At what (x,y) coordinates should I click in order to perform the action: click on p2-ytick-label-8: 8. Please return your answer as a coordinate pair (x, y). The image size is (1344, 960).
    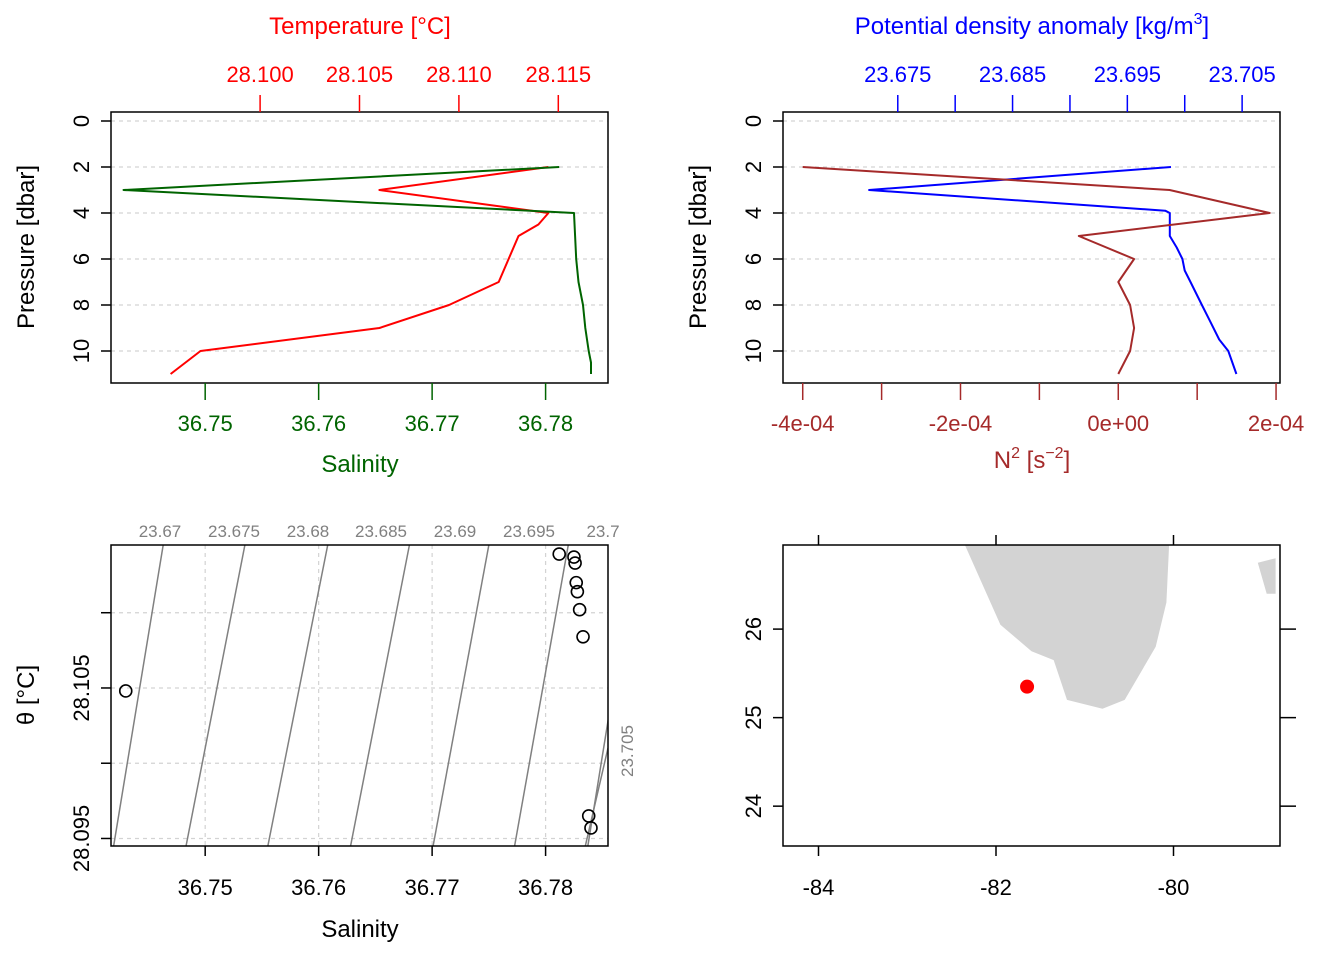
    Looking at the image, I should click on (753, 305).